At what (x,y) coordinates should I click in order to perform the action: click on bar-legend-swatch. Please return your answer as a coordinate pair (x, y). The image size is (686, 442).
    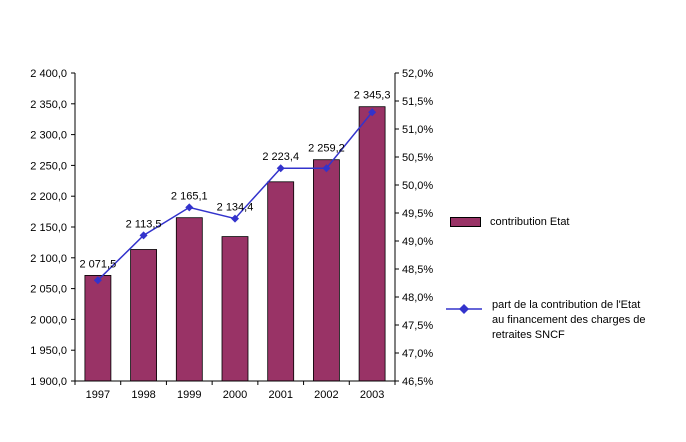
    Looking at the image, I should click on (465, 222).